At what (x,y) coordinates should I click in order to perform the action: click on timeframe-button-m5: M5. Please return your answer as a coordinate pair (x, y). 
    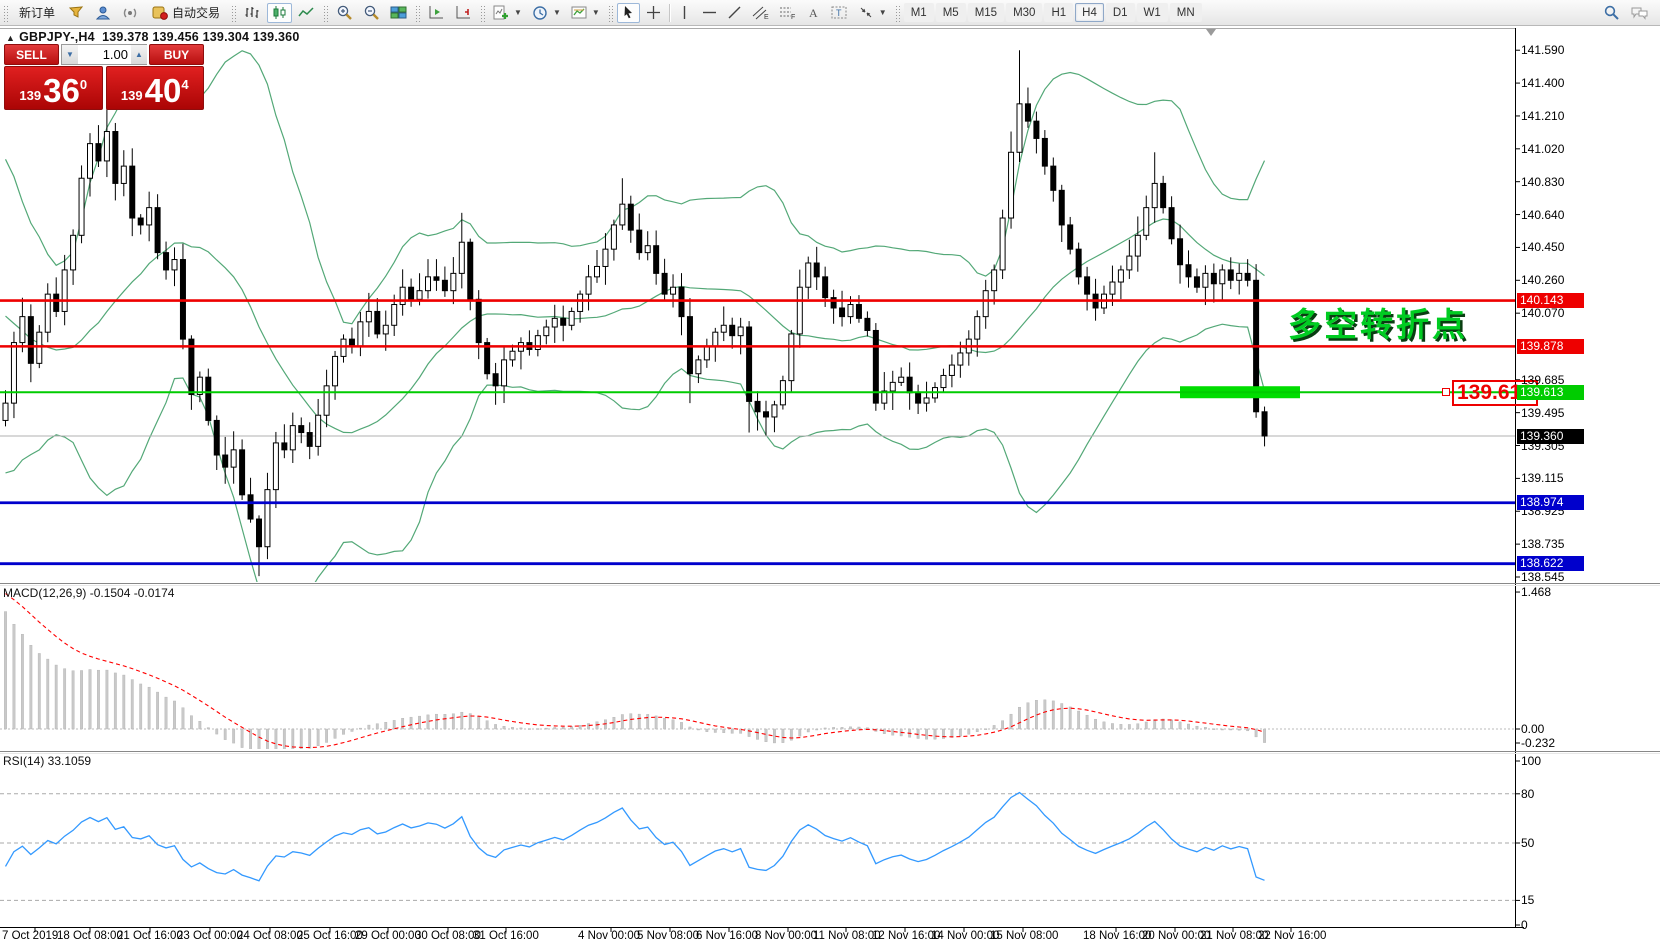
    Looking at the image, I should click on (950, 12).